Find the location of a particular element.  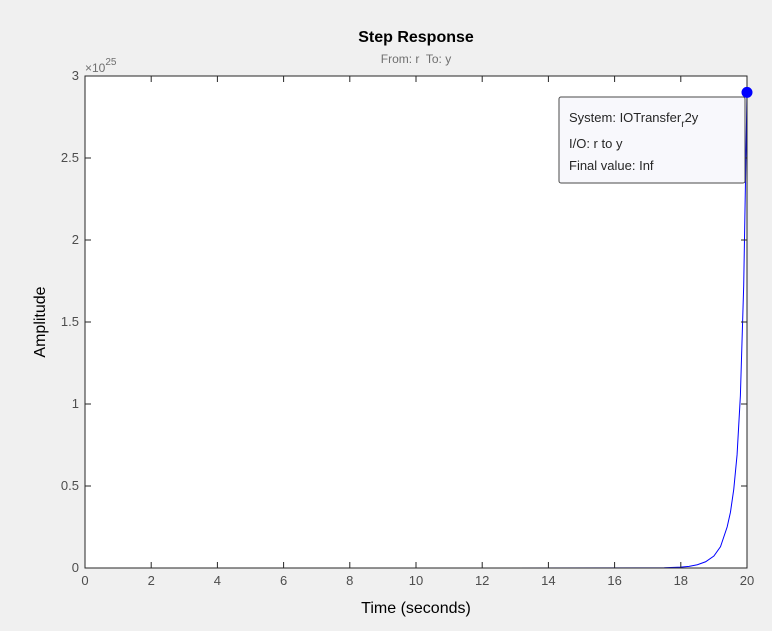

datatip-io: I/O: r to y is located at coordinates (596, 143).